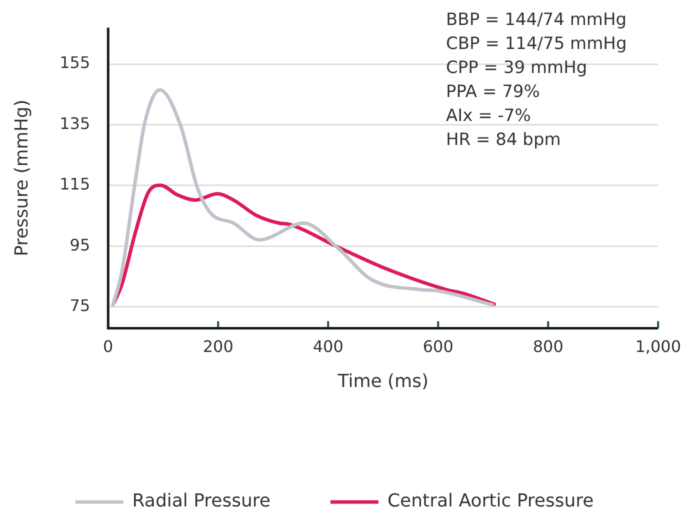  I want to click on x-tick-label: 1,000, so click(658, 346).